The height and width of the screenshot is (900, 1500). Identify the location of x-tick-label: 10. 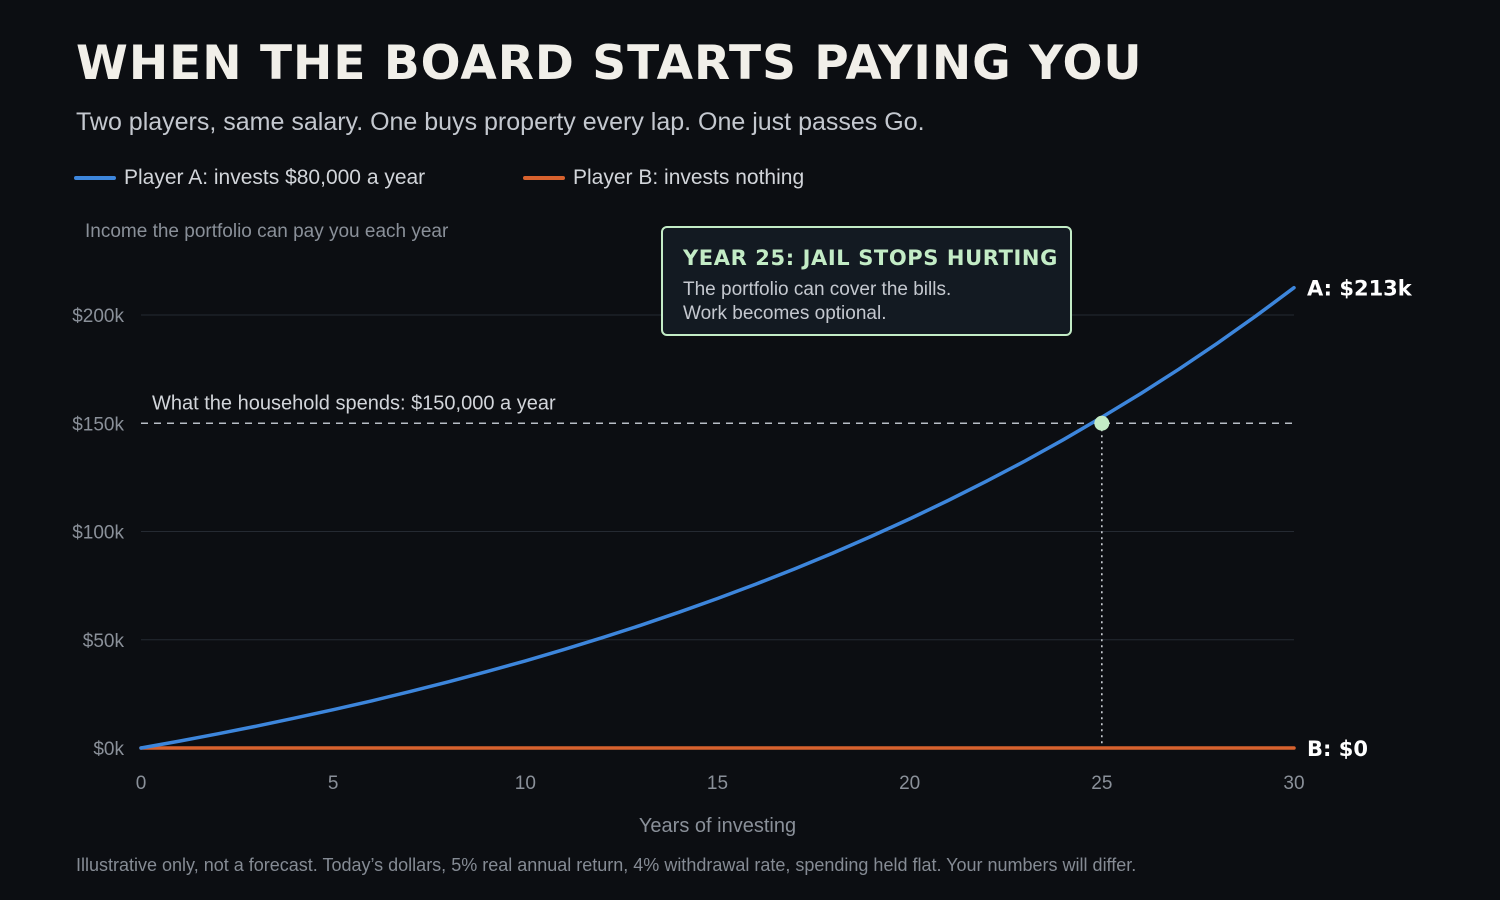
(525, 783).